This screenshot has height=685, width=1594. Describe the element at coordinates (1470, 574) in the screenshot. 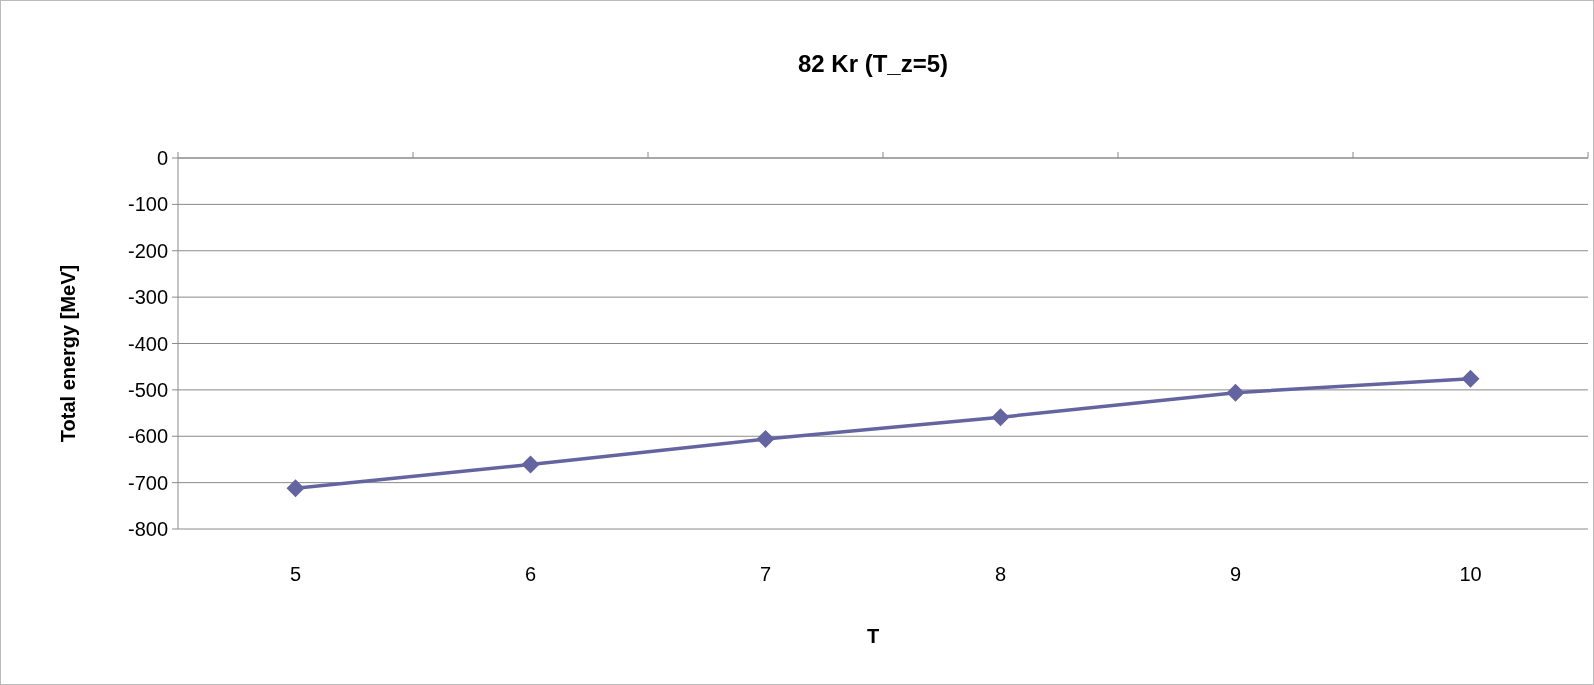

I see `x-tick-label: 10` at that location.